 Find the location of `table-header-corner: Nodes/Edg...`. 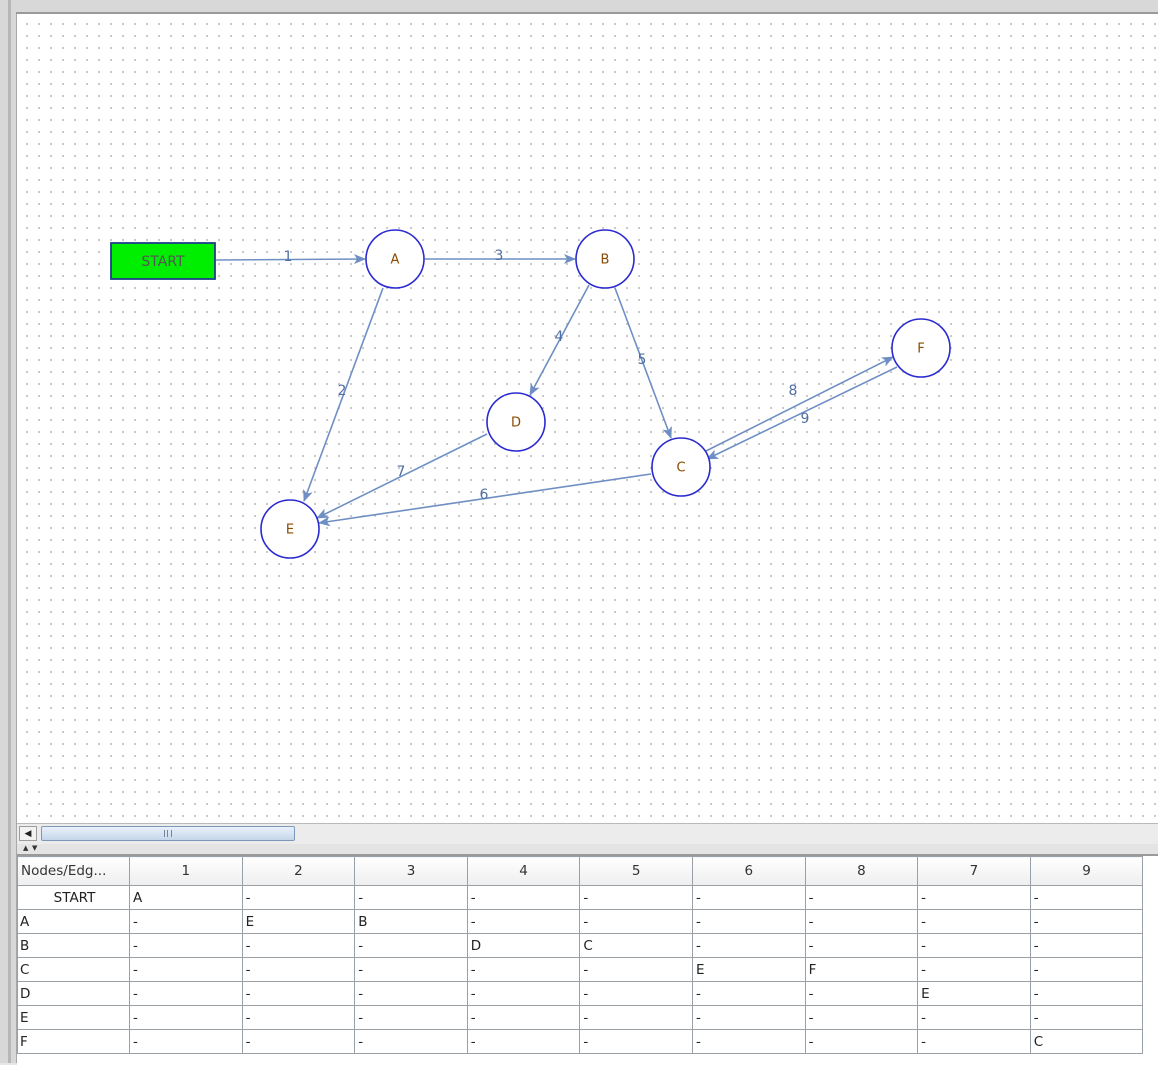

table-header-corner: Nodes/Edg... is located at coordinates (73, 871).